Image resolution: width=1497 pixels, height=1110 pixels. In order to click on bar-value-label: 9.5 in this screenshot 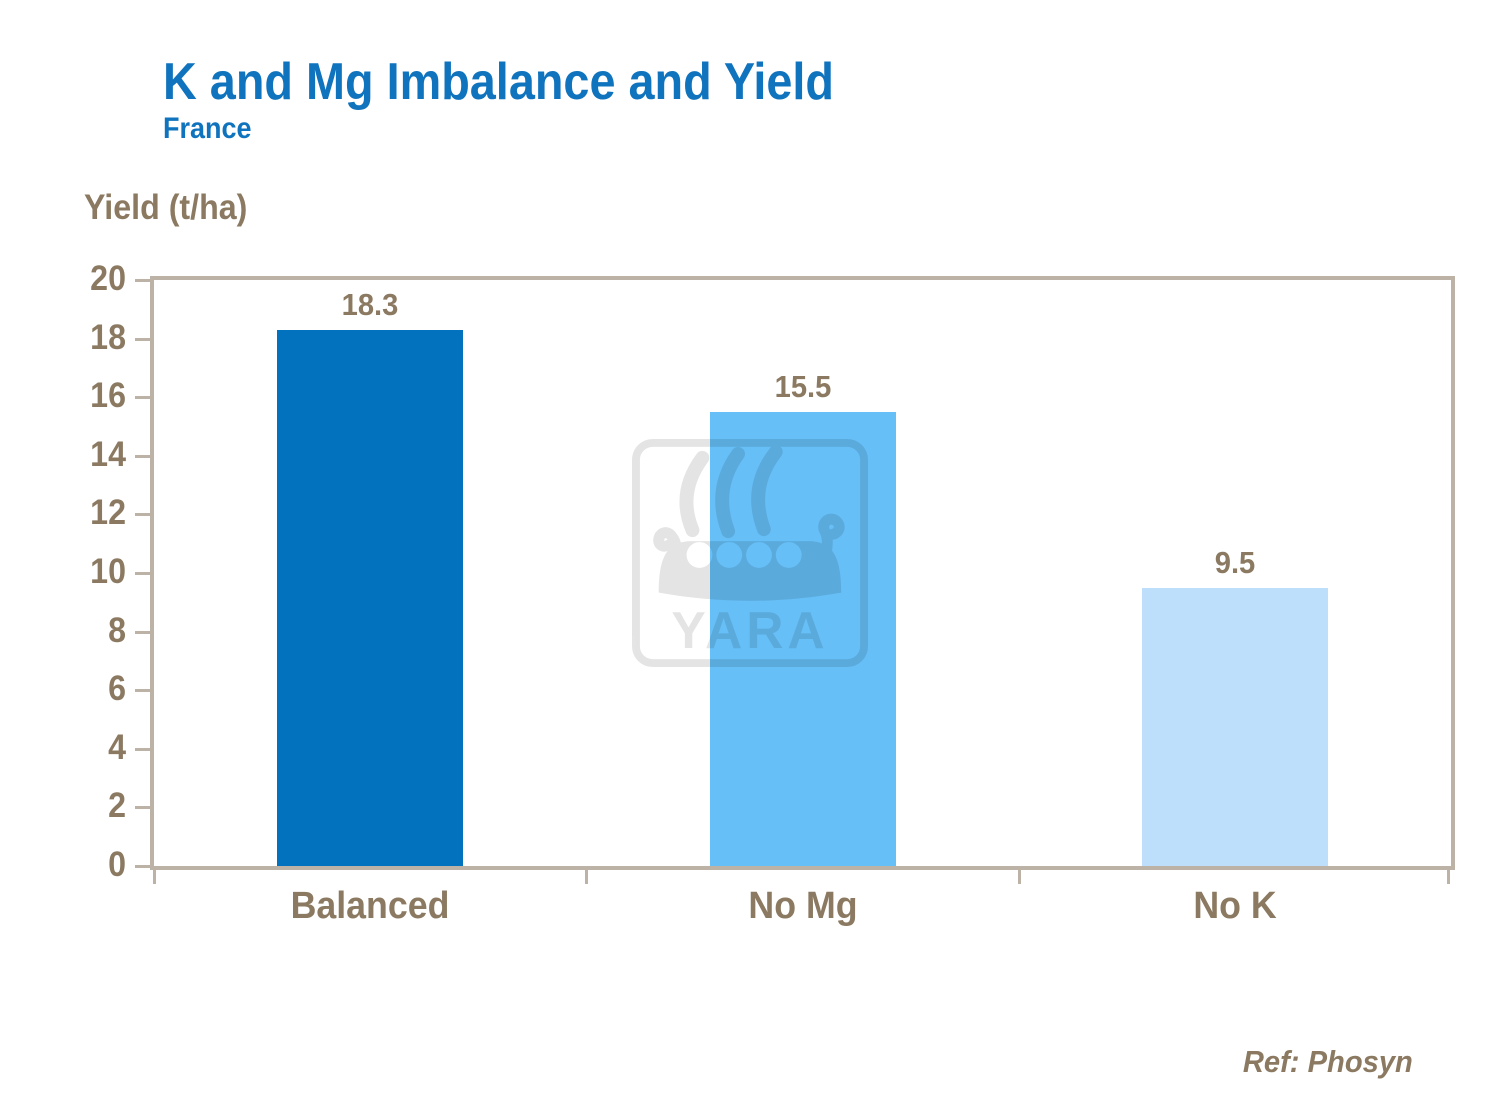, I will do `click(1235, 562)`.